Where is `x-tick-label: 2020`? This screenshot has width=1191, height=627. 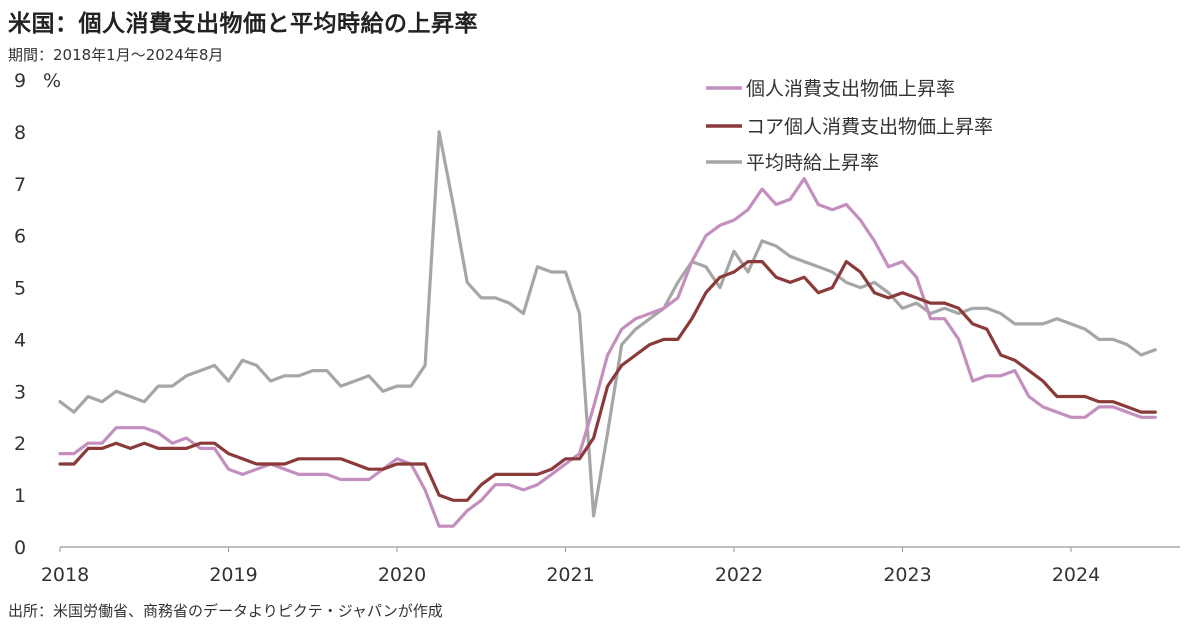
x-tick-label: 2020 is located at coordinates (402, 575).